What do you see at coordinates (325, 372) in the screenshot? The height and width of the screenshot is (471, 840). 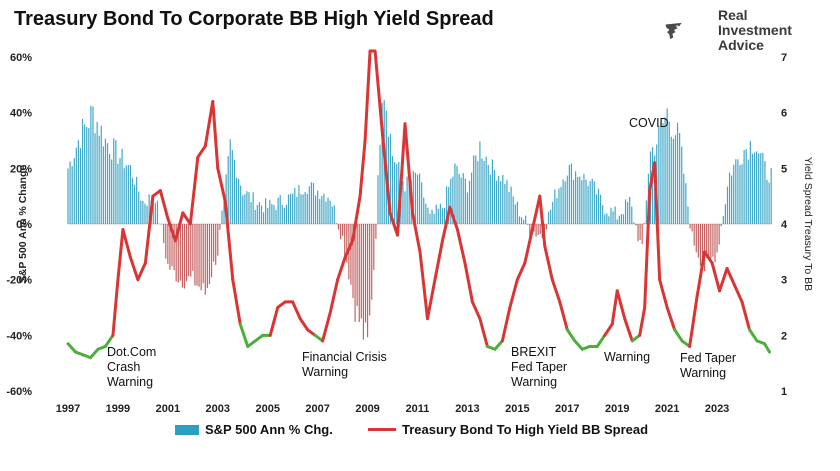 I see `annotation-text: Warning` at bounding box center [325, 372].